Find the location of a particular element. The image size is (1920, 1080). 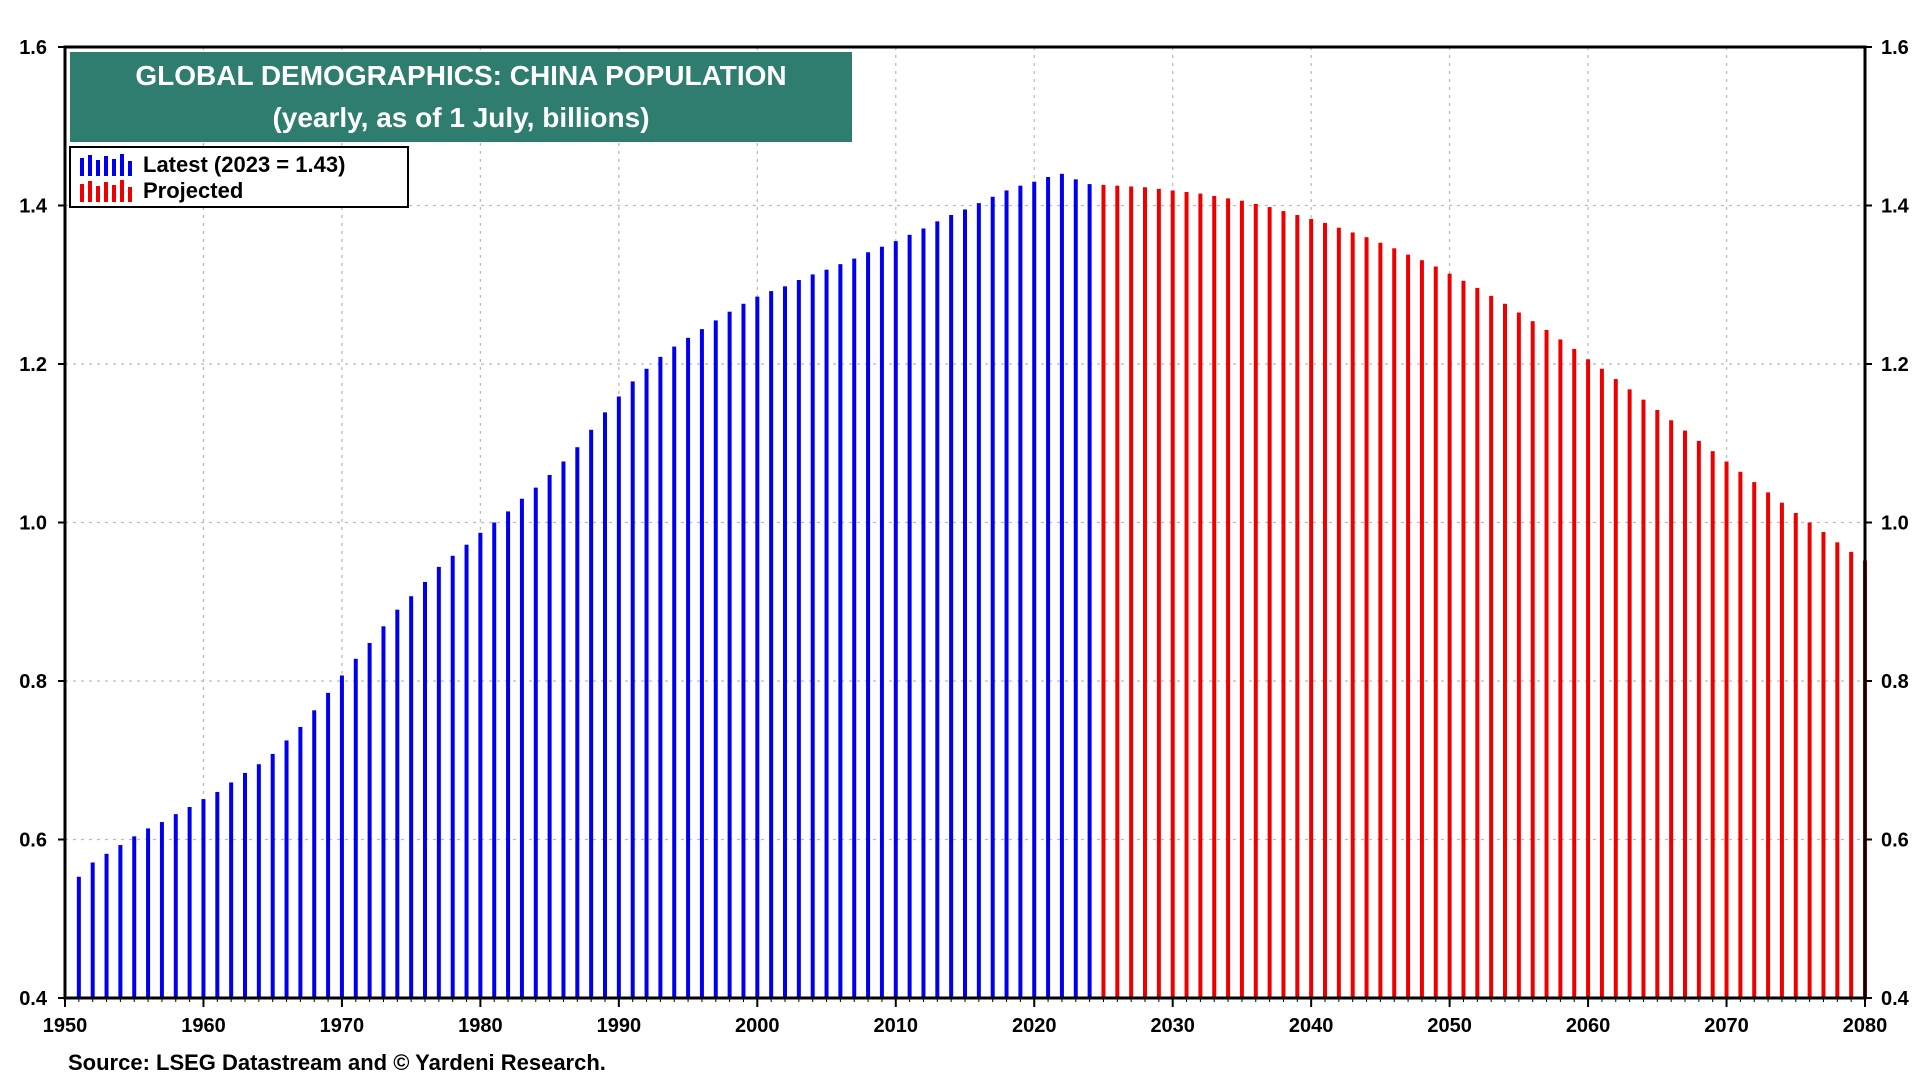

x-tick-label: 2060 is located at coordinates (1588, 1026).